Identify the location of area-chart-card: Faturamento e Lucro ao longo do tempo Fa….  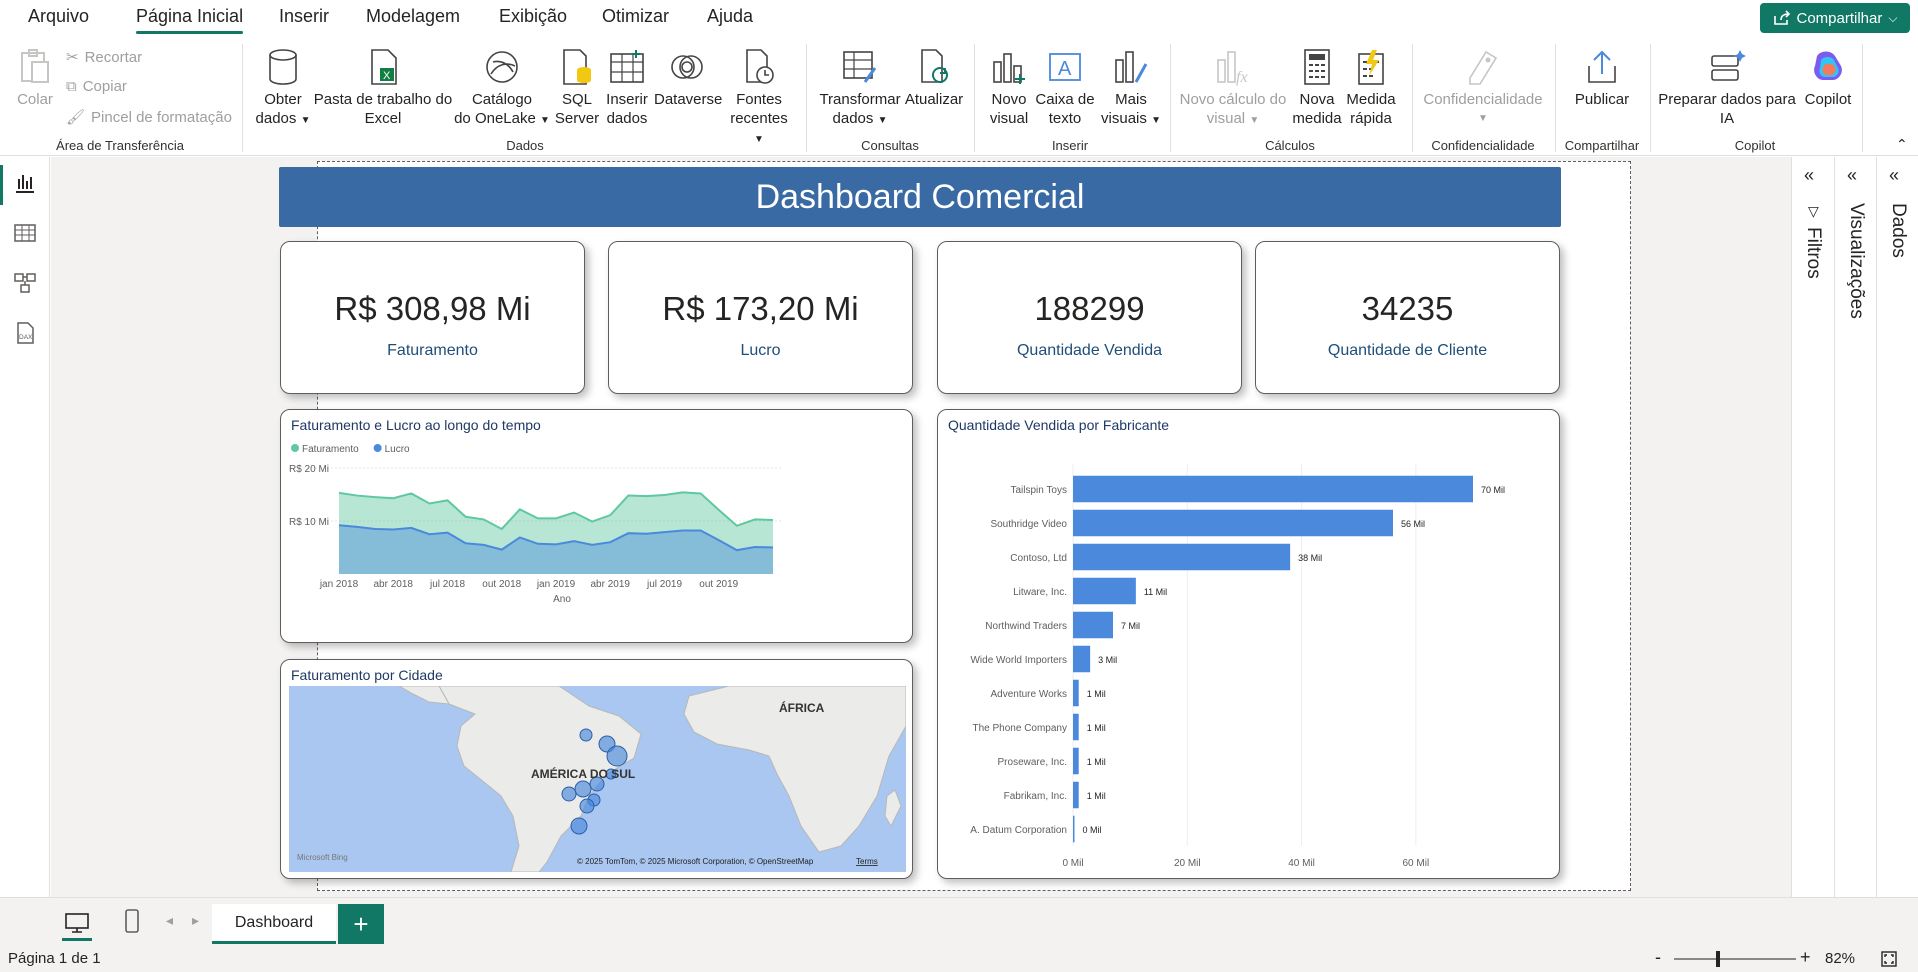
(596, 526).